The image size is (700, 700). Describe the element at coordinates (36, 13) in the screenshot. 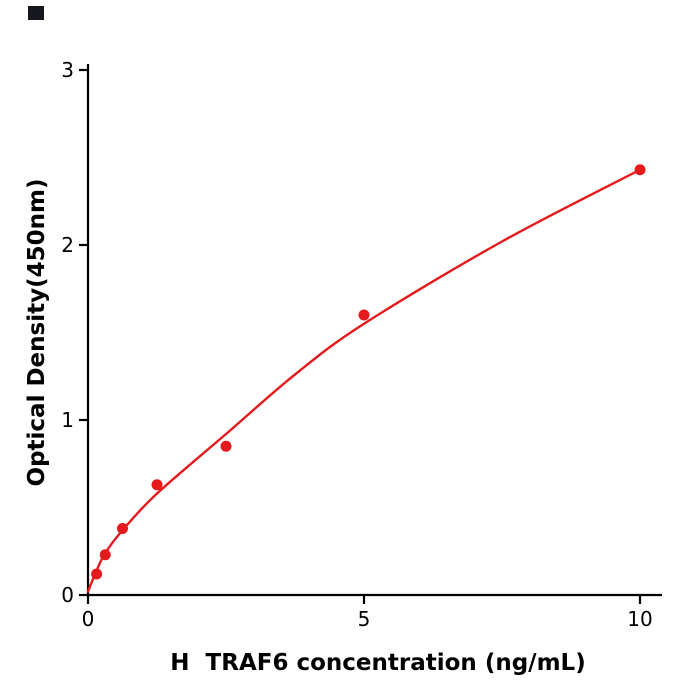

I see `corner-mark` at that location.